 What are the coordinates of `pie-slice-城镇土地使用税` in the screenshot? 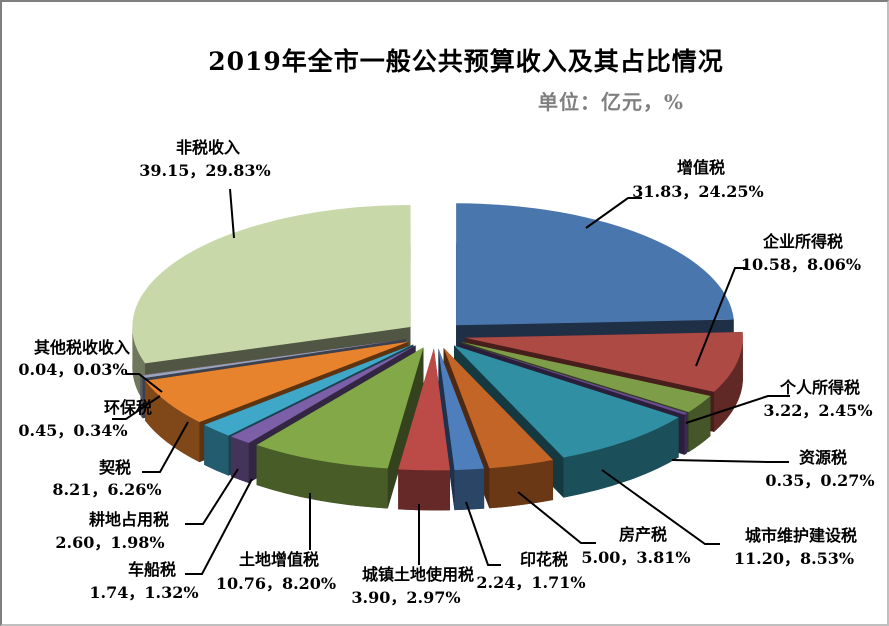 It's located at (424, 429).